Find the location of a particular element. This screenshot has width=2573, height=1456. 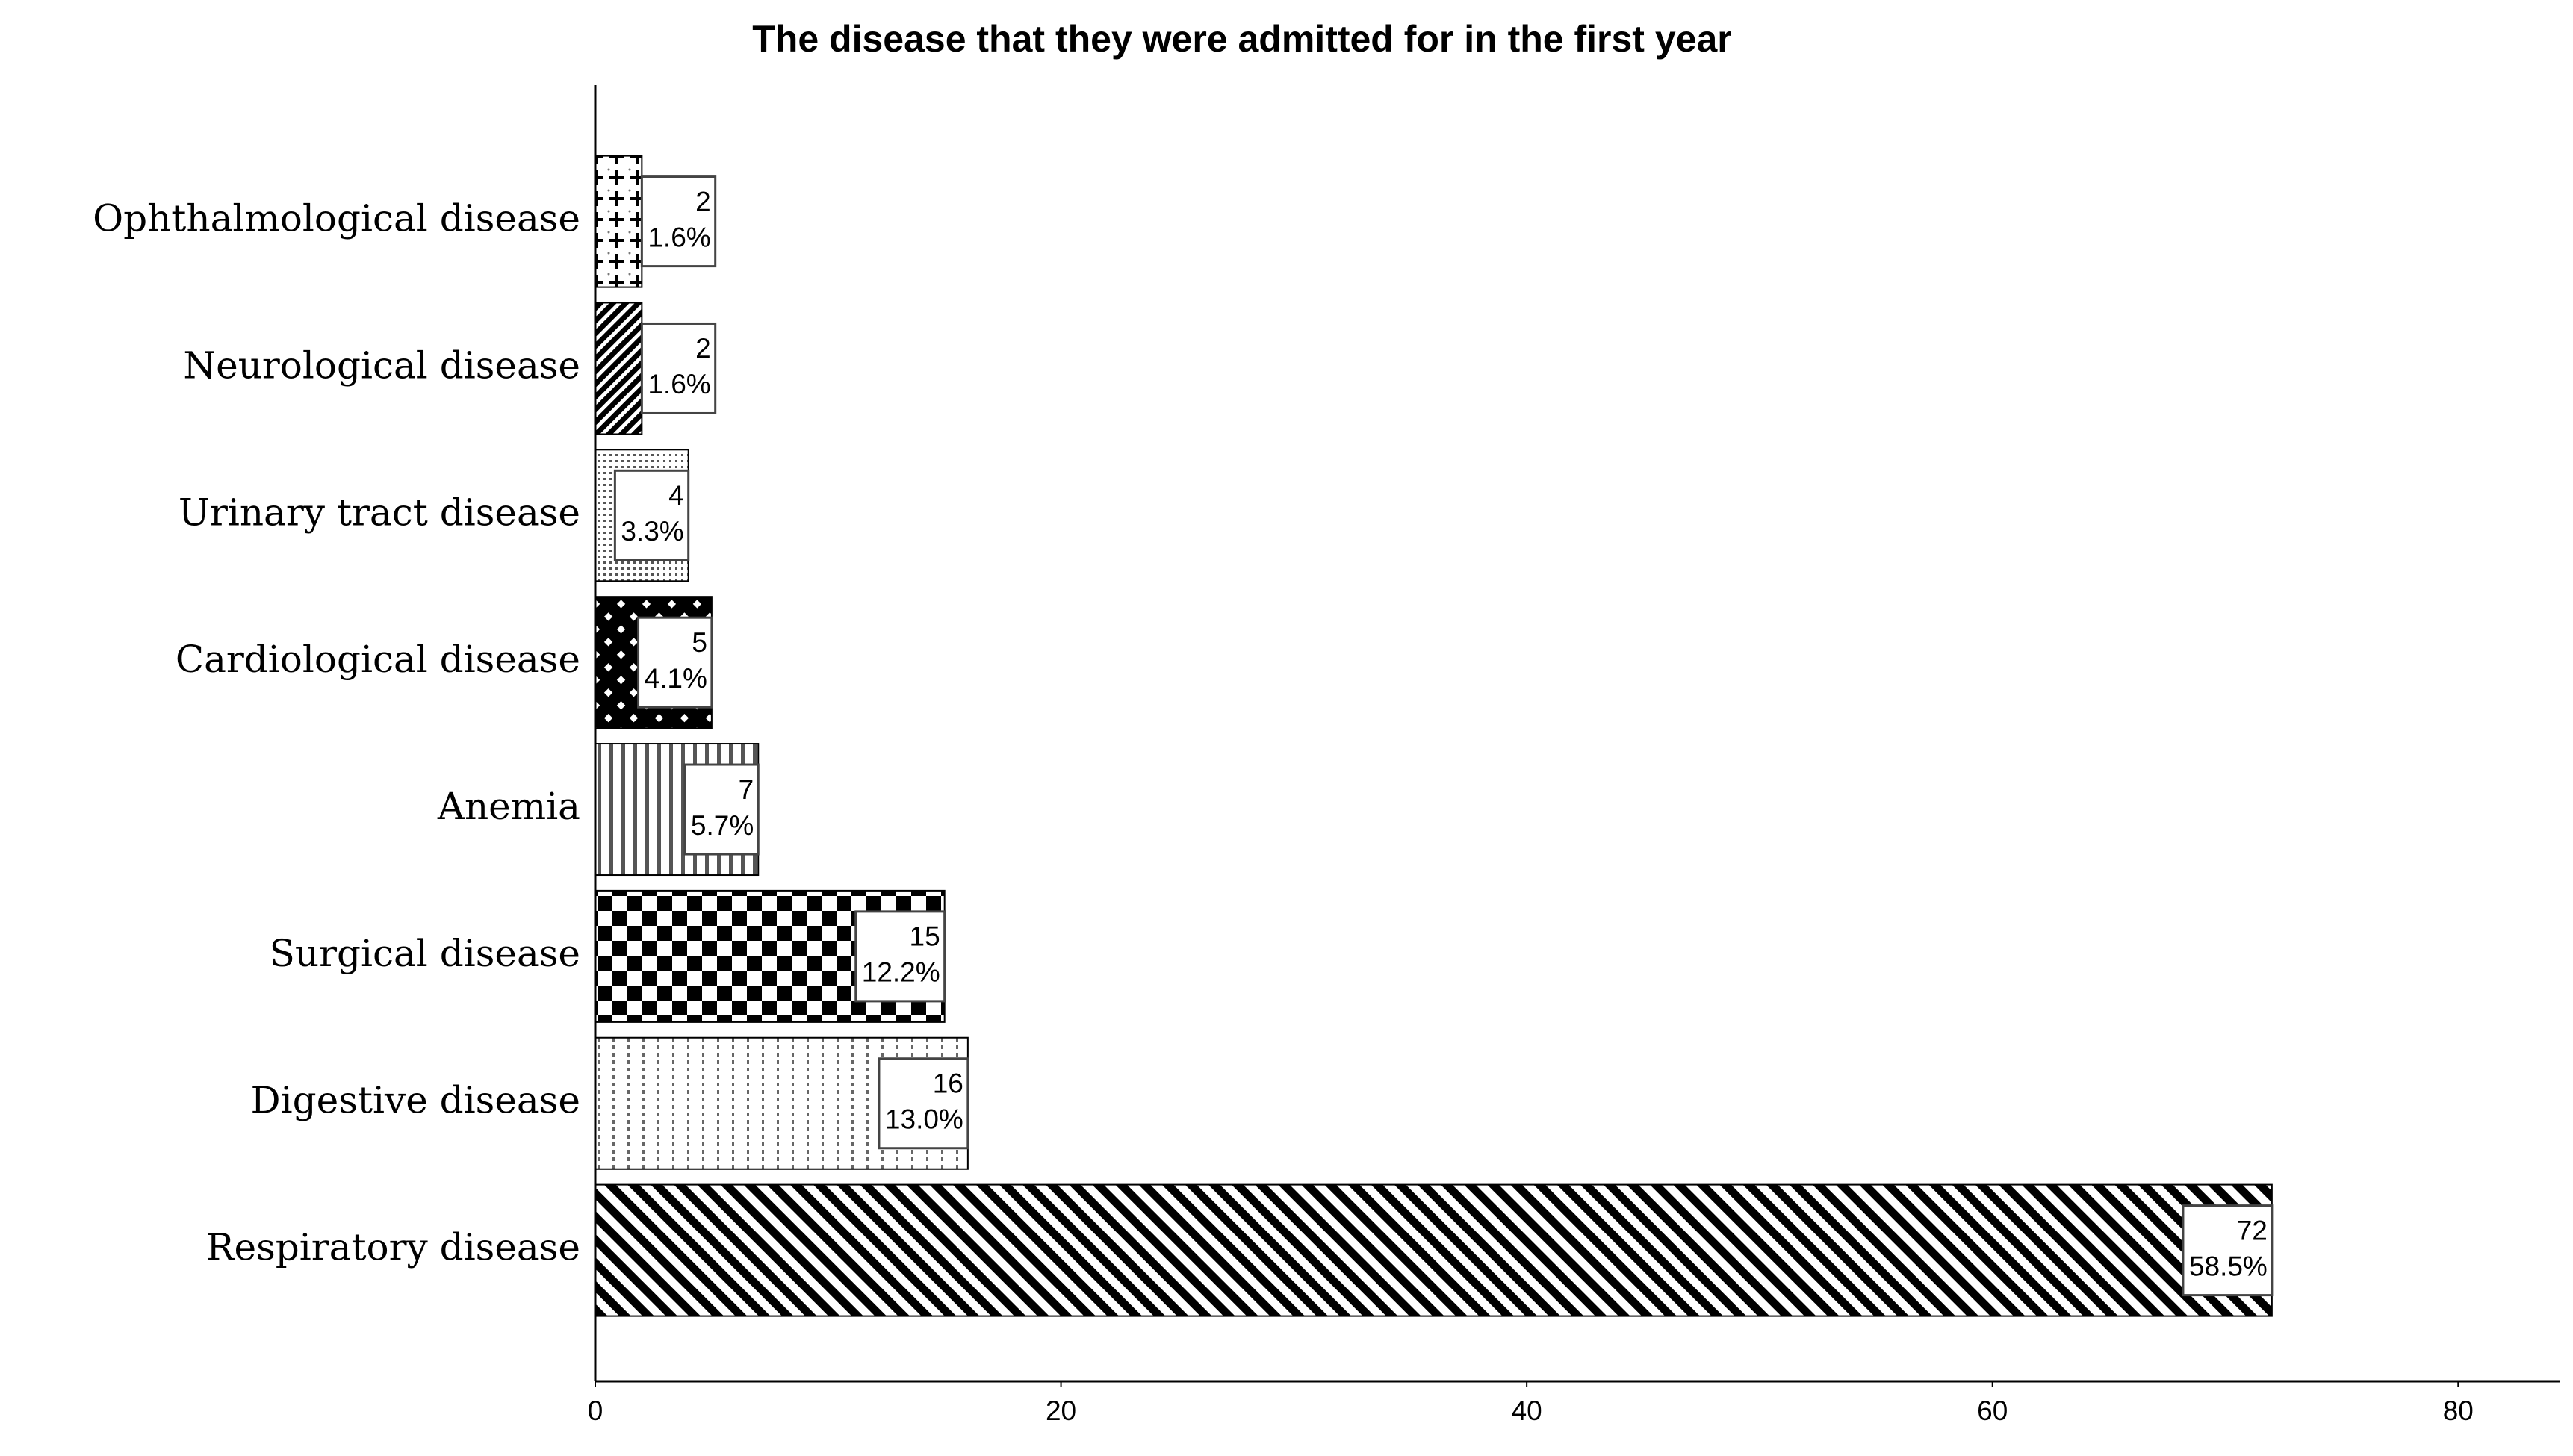

x-tick-label: 60 is located at coordinates (1992, 1411).